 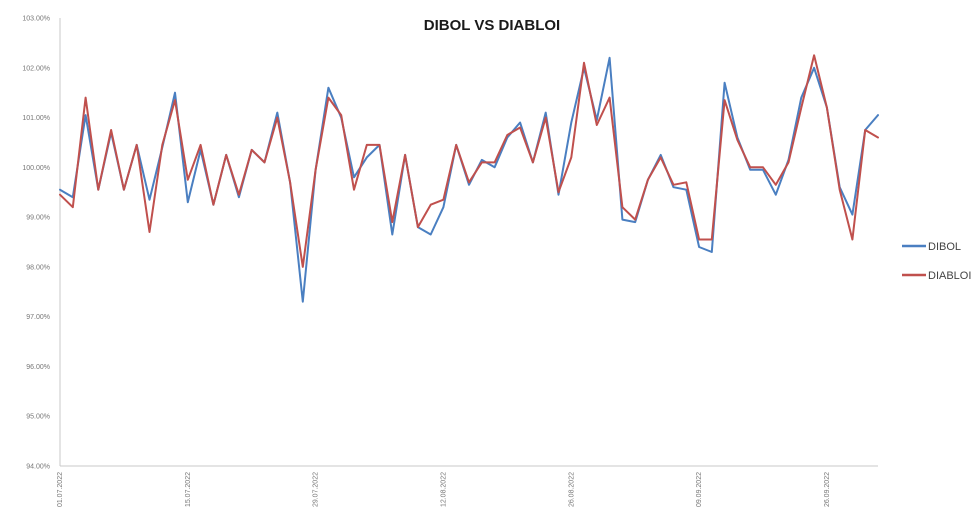 What do you see at coordinates (38, 467) in the screenshot?
I see `y-tick-label: 94.00%` at bounding box center [38, 467].